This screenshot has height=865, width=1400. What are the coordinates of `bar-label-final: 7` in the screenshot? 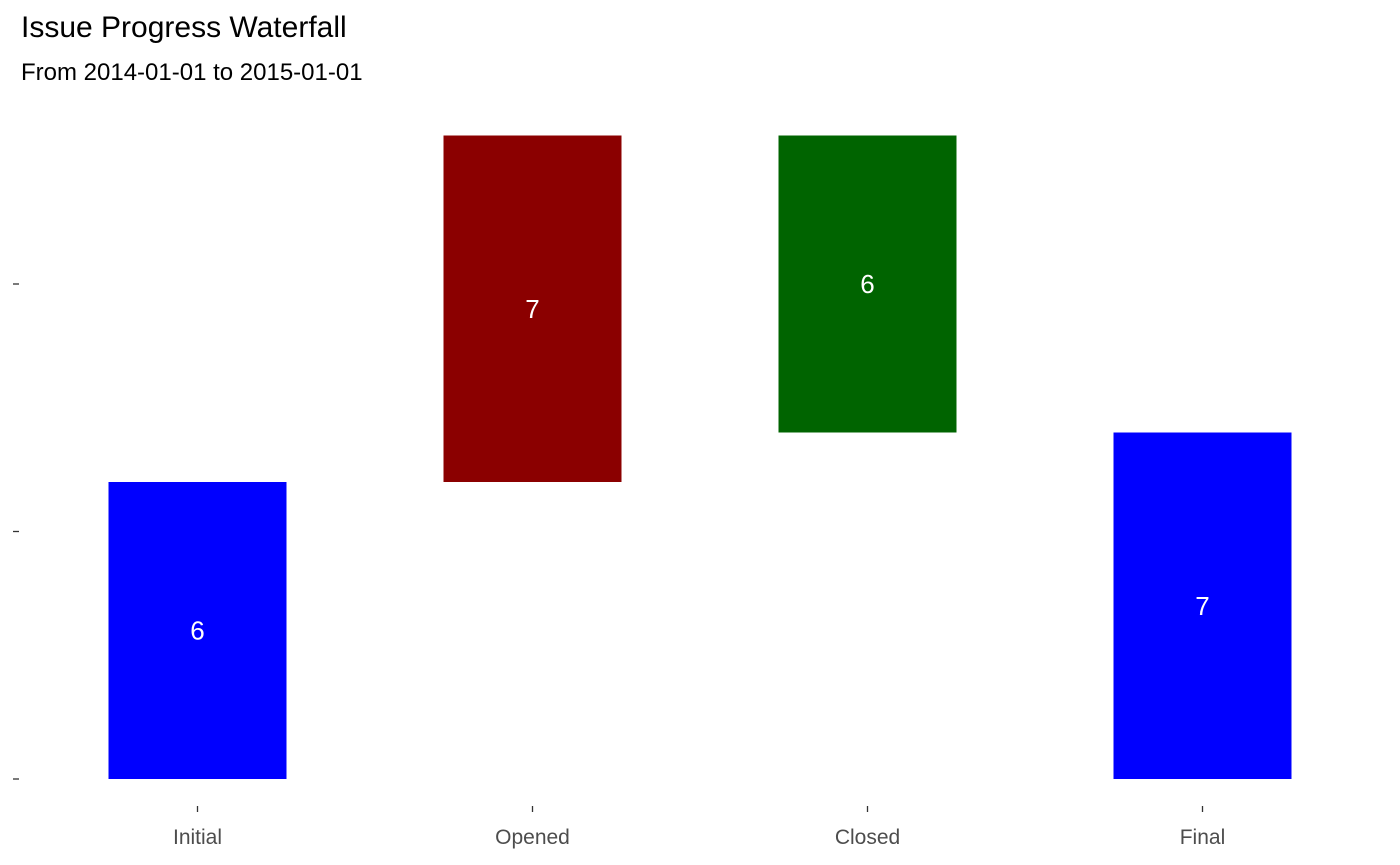 It's located at (1202, 606).